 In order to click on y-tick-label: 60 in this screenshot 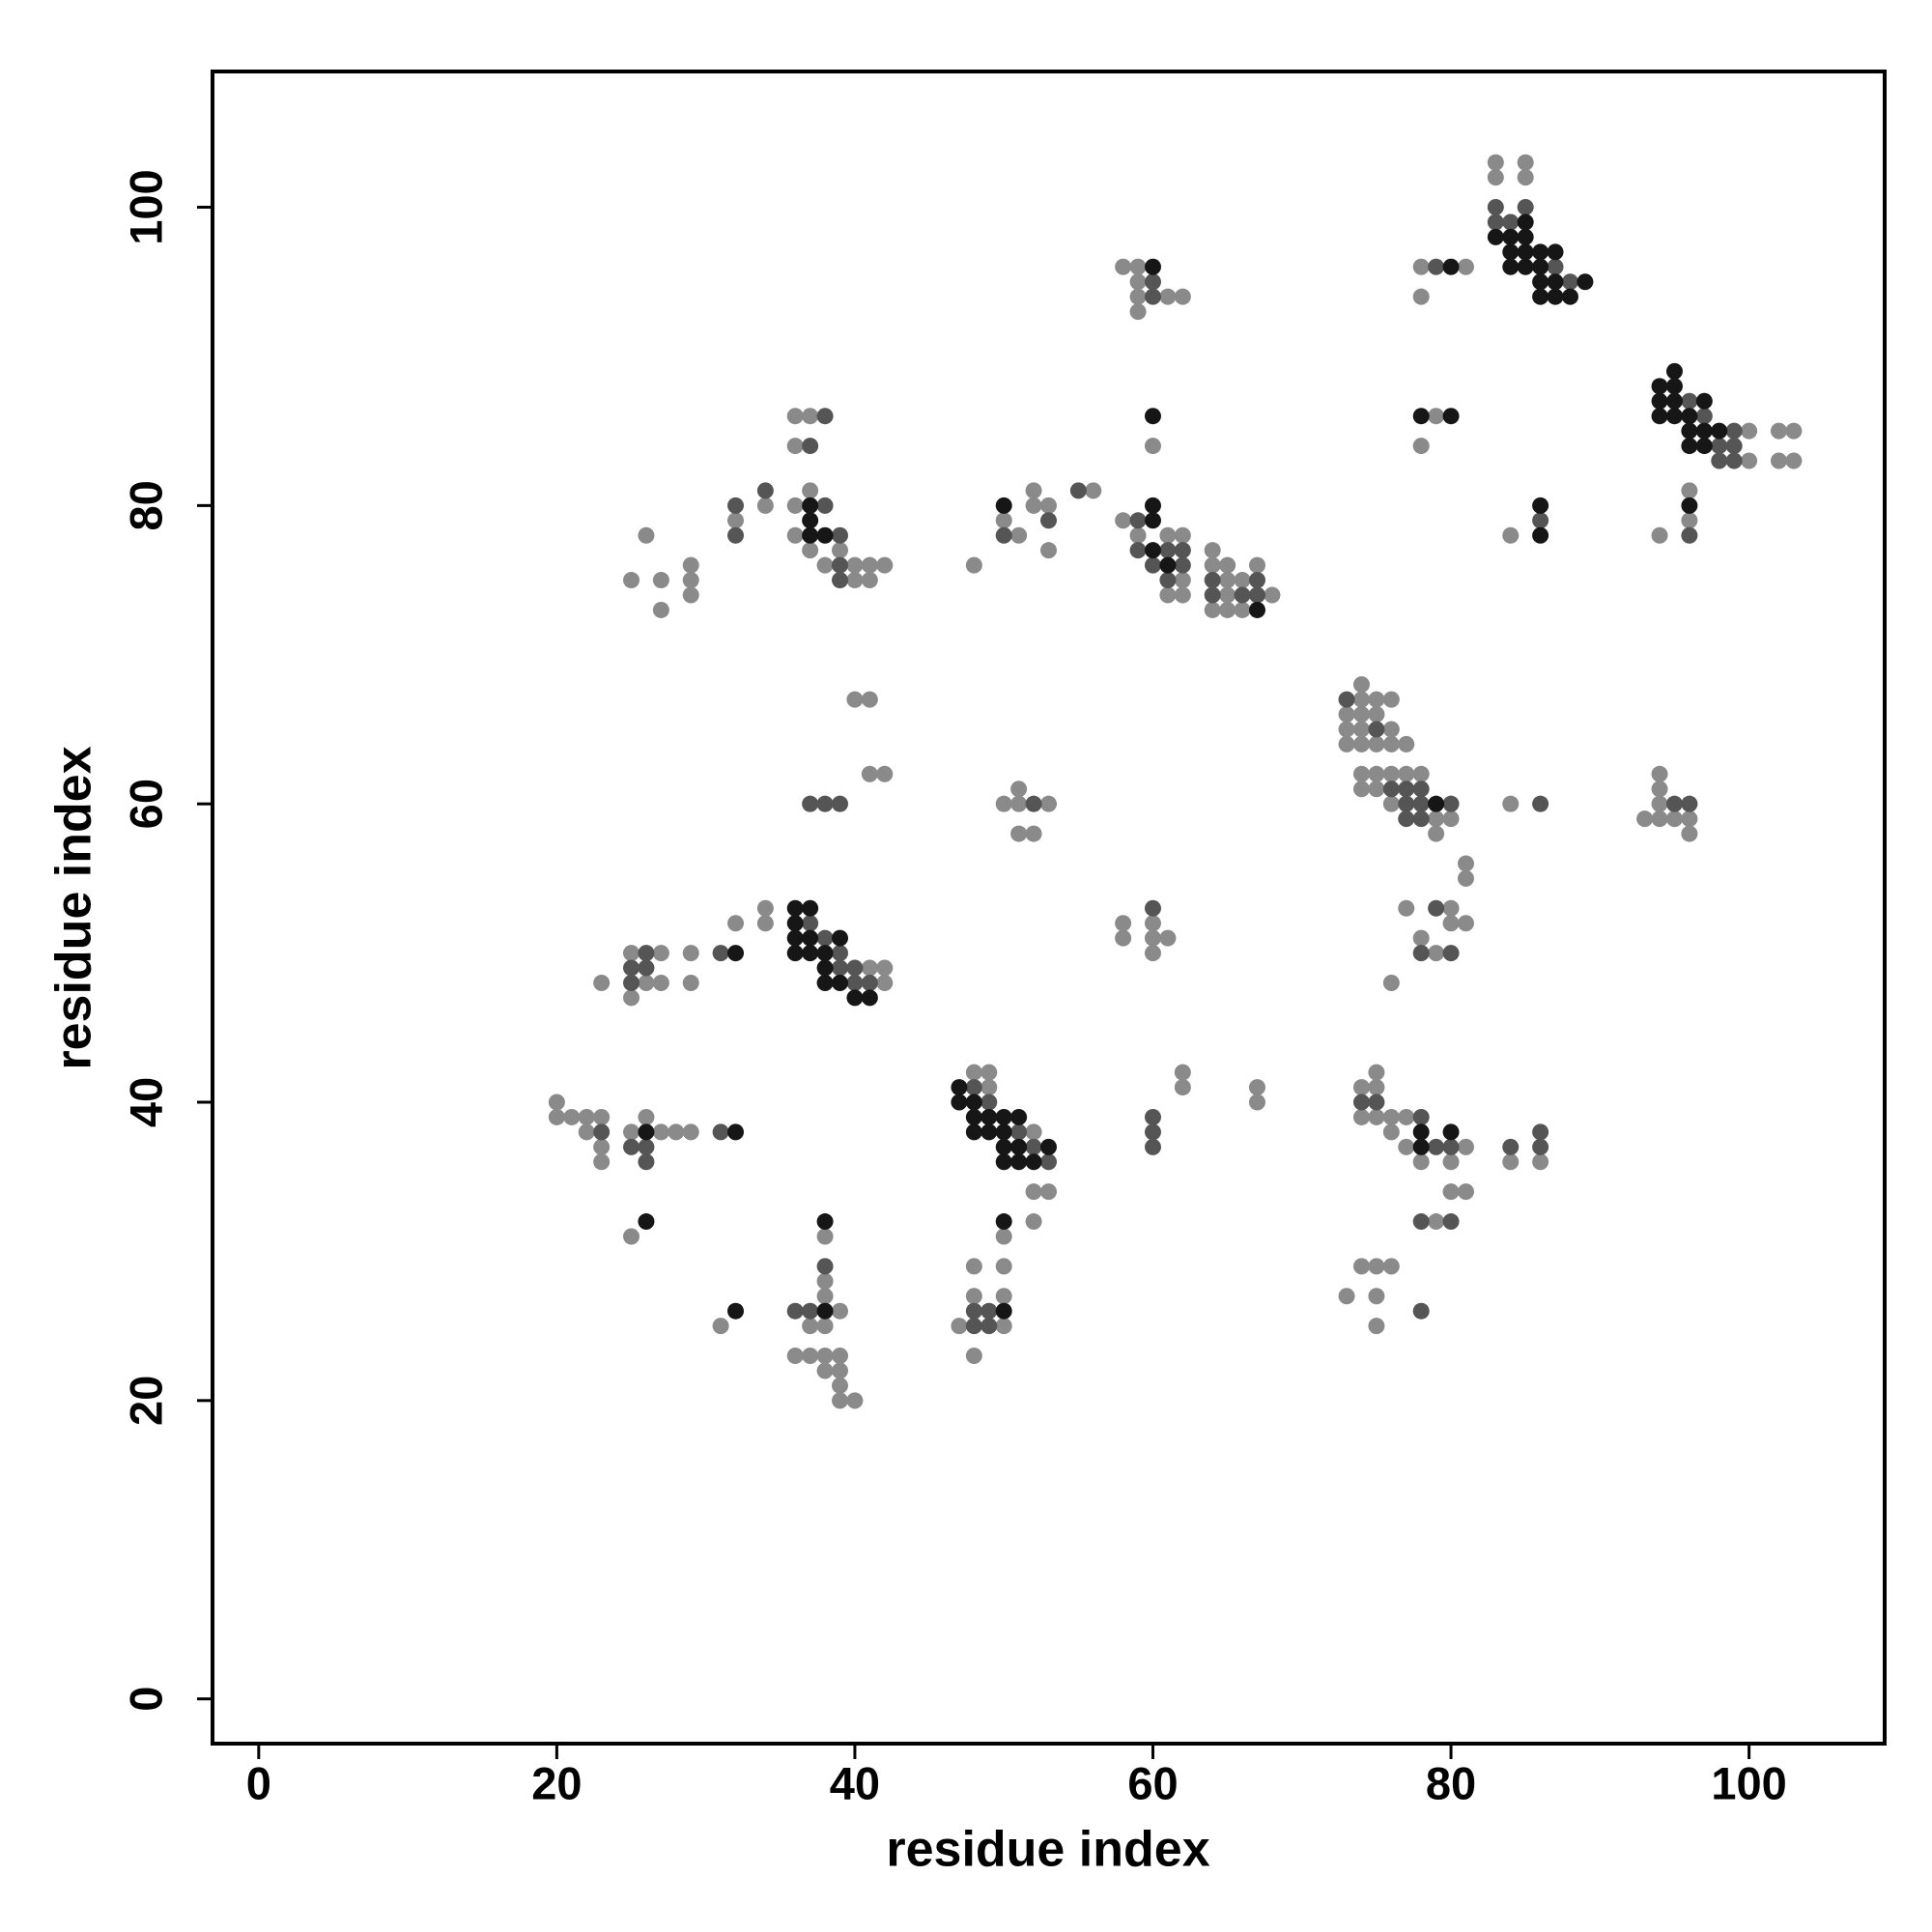, I will do `click(145, 804)`.